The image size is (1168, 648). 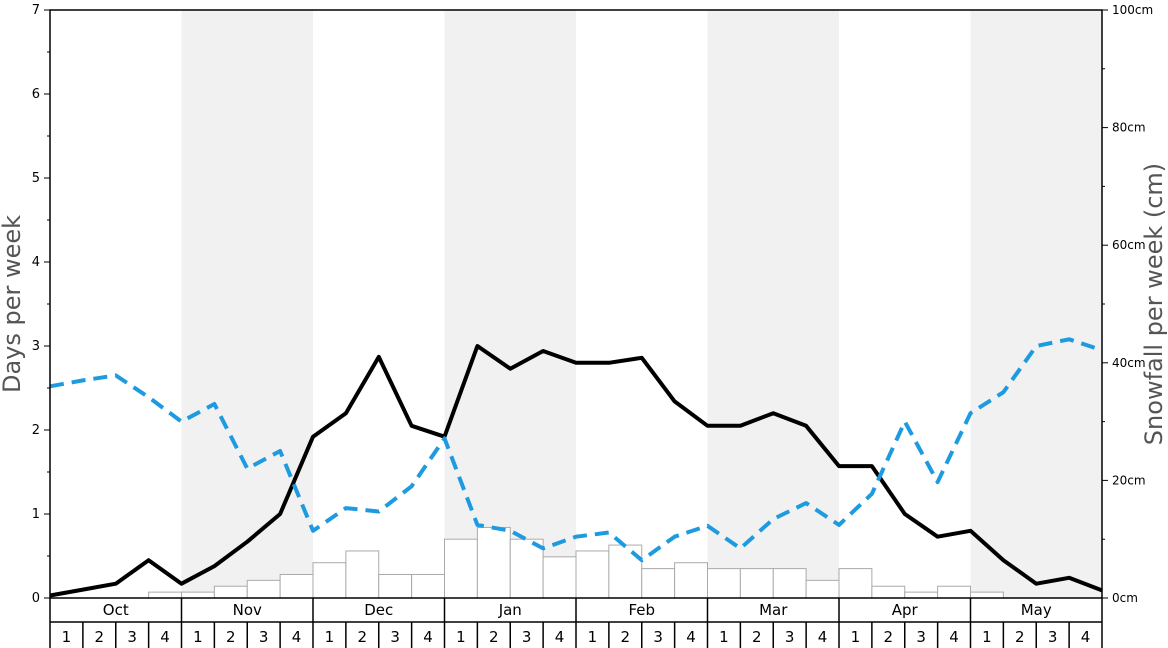 What do you see at coordinates (1129, 480) in the screenshot?
I see `y2-tick-label: 20cm` at bounding box center [1129, 480].